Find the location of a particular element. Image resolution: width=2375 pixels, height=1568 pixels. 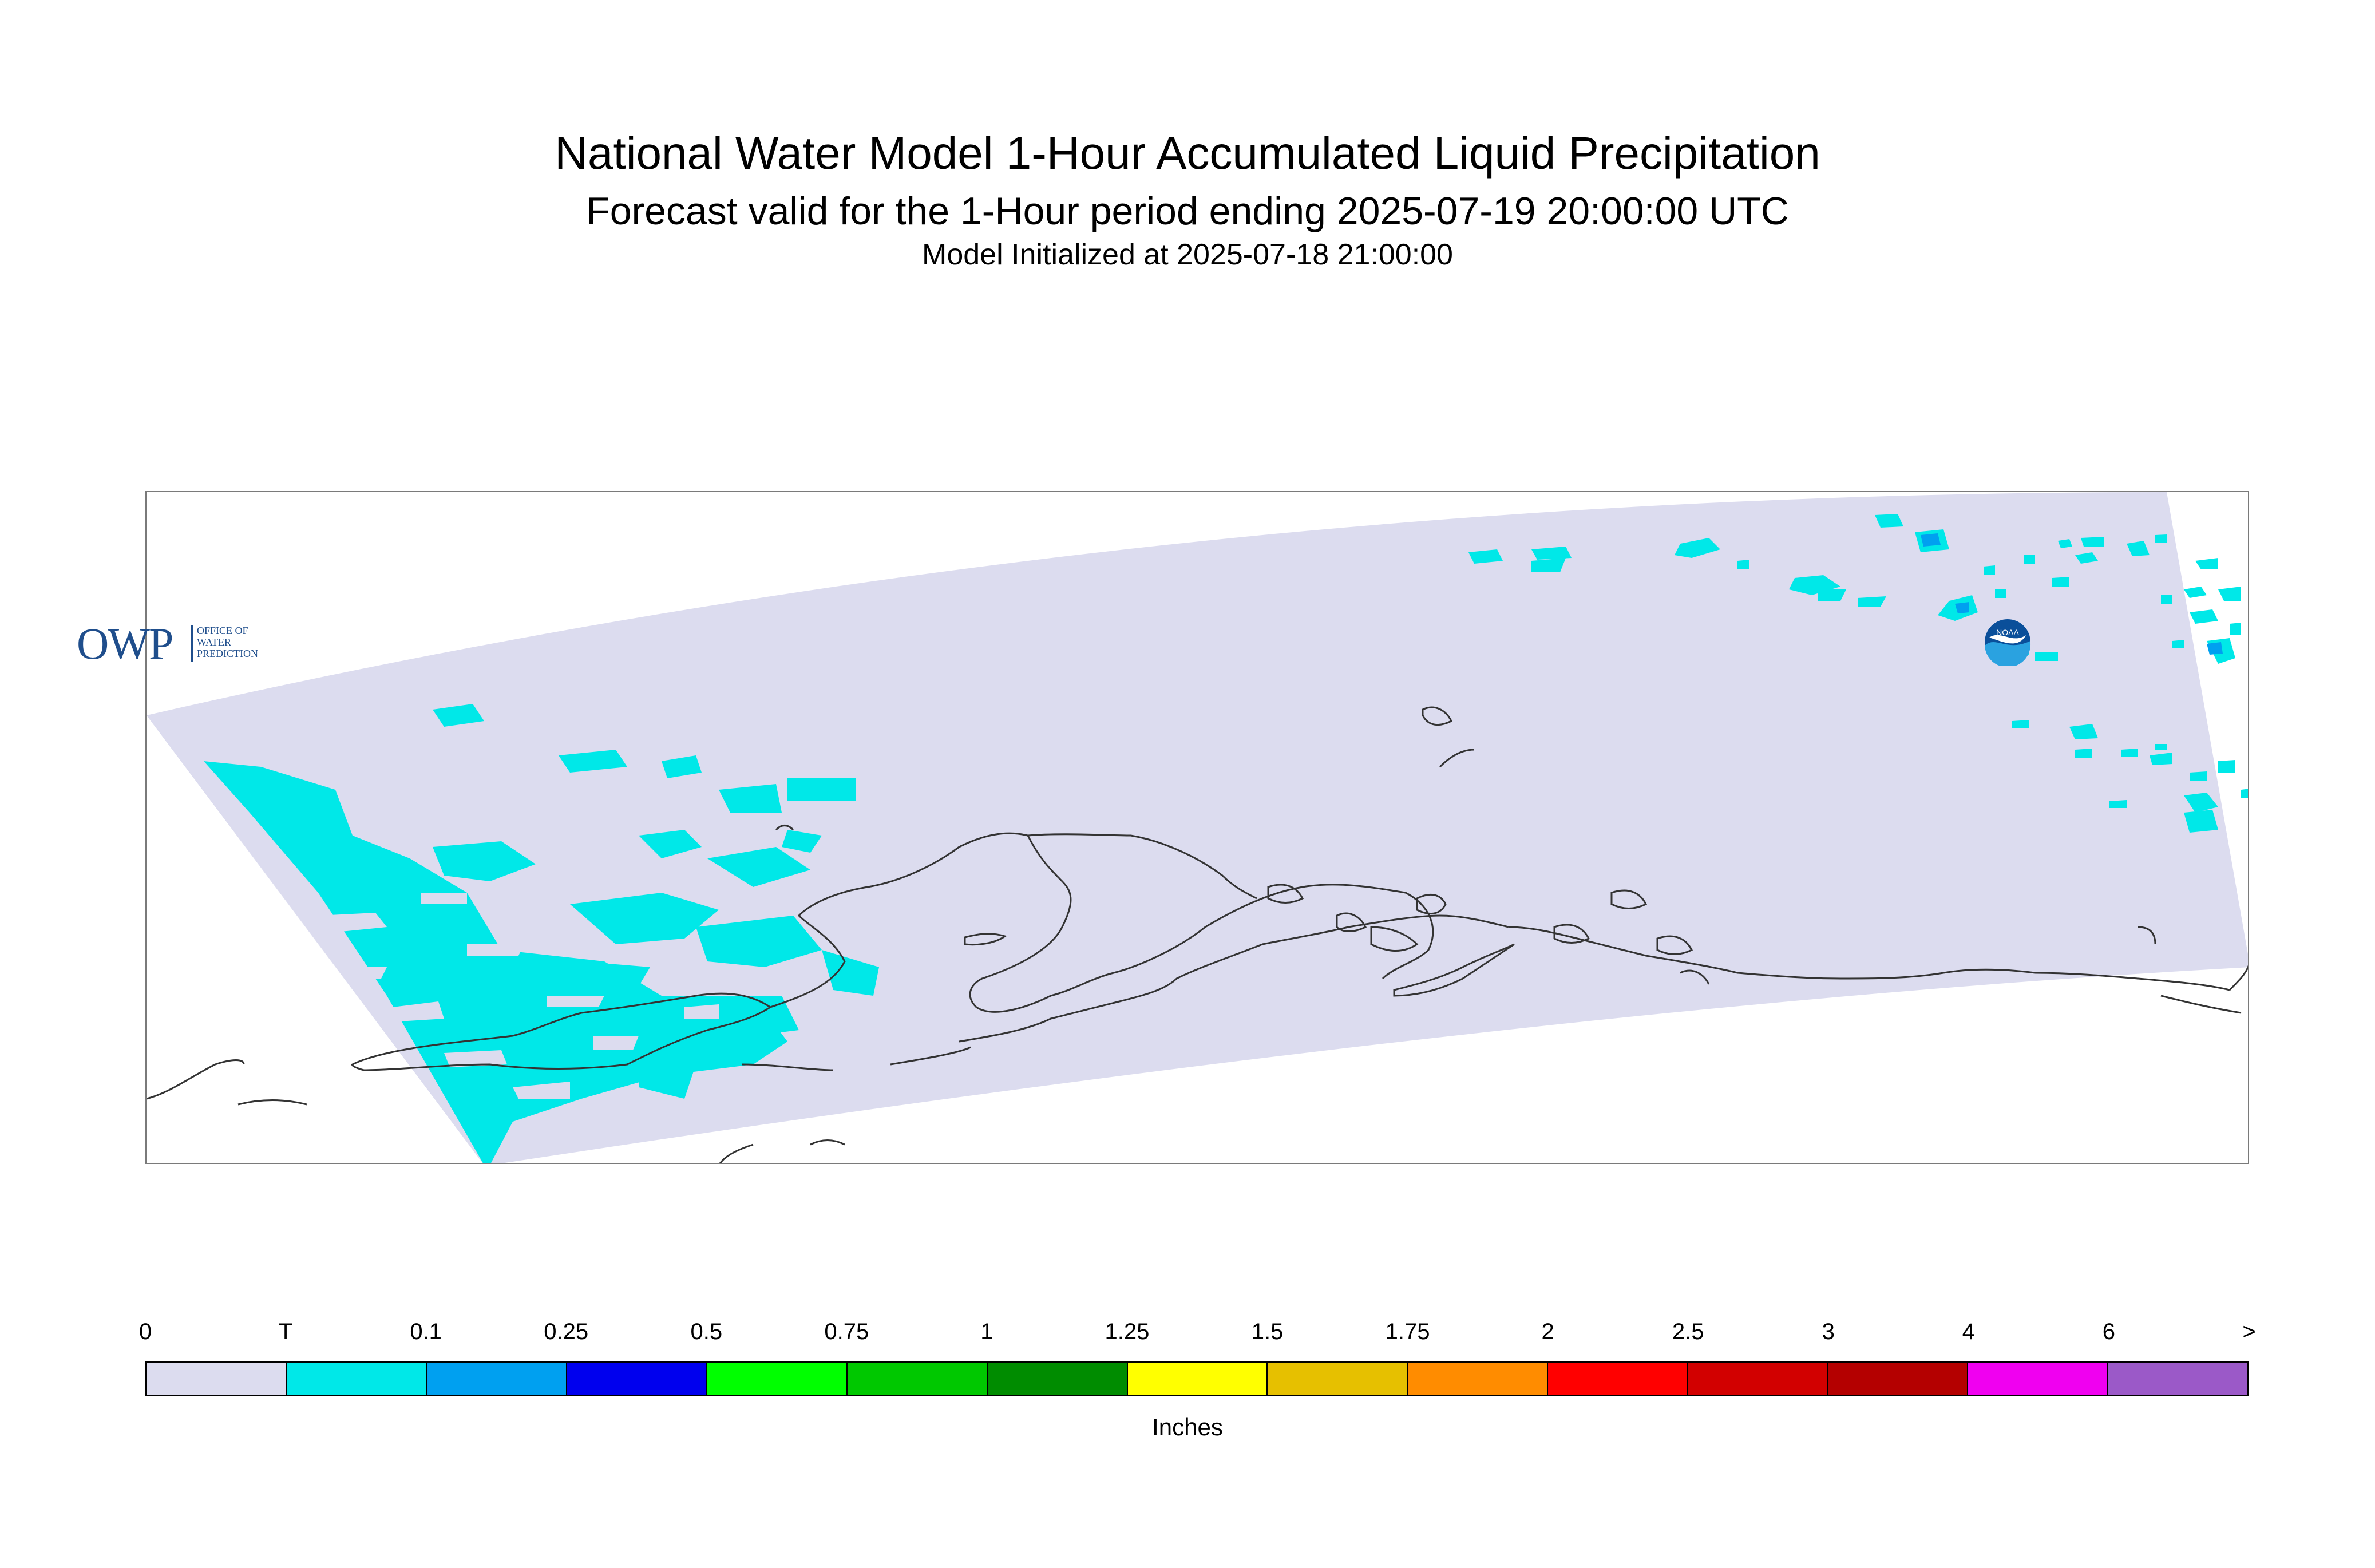

owp-logo-mark: OWP is located at coordinates (125, 643).